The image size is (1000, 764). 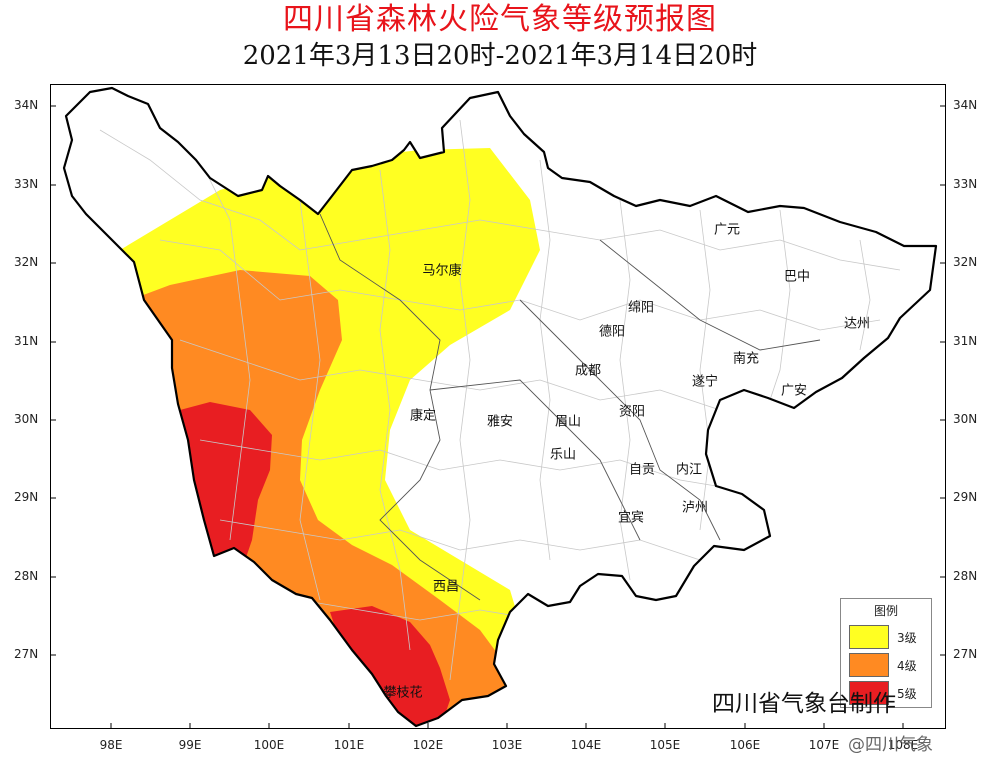 What do you see at coordinates (588, 371) in the screenshot?
I see `city-label-chengdu: 成都` at bounding box center [588, 371].